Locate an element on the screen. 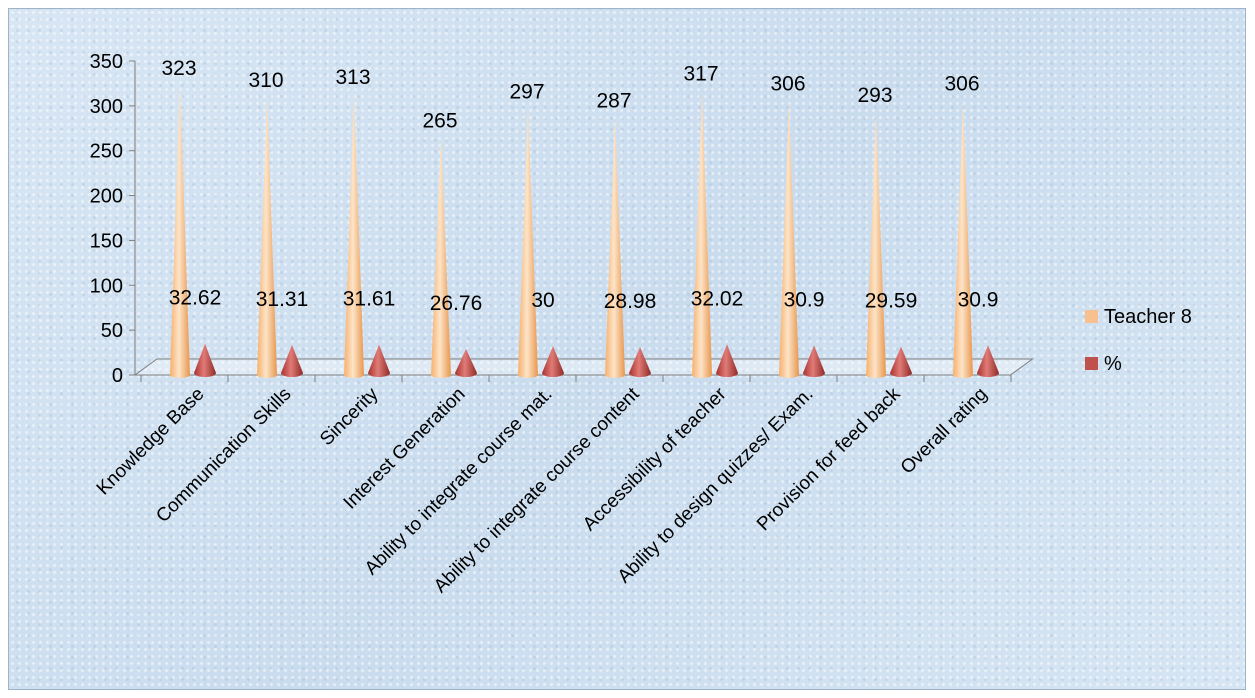  data-label-percent: 28.98 is located at coordinates (630, 301).